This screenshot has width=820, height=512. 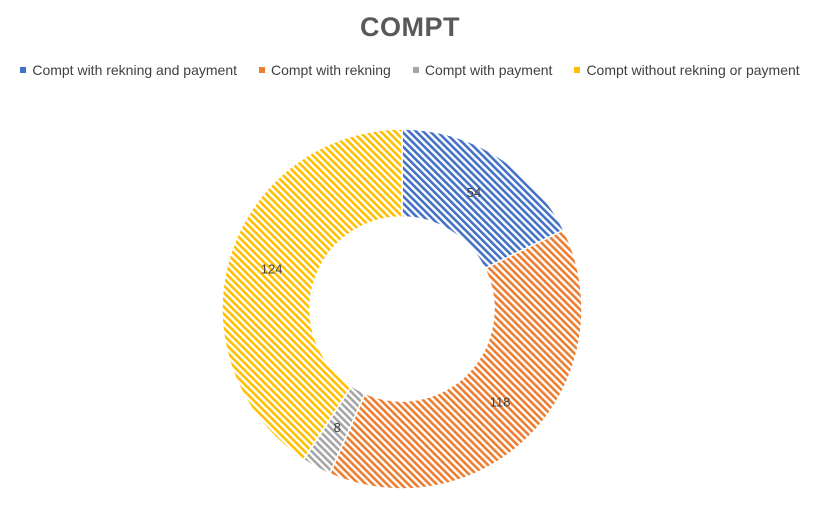 What do you see at coordinates (23, 70) in the screenshot?
I see `legend-swatch-rekning-and-payment` at bounding box center [23, 70].